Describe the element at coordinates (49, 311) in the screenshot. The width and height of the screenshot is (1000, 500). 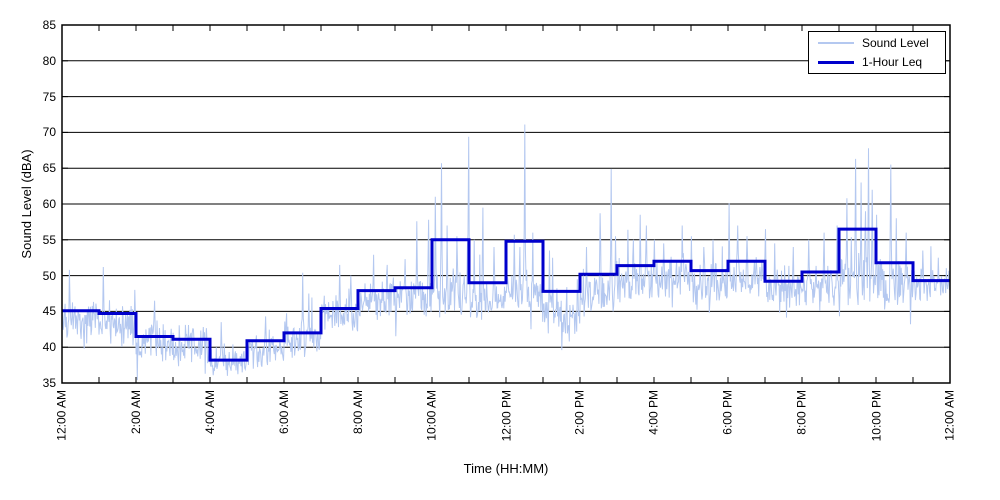
I see `y-tick-label-45: 45` at that location.